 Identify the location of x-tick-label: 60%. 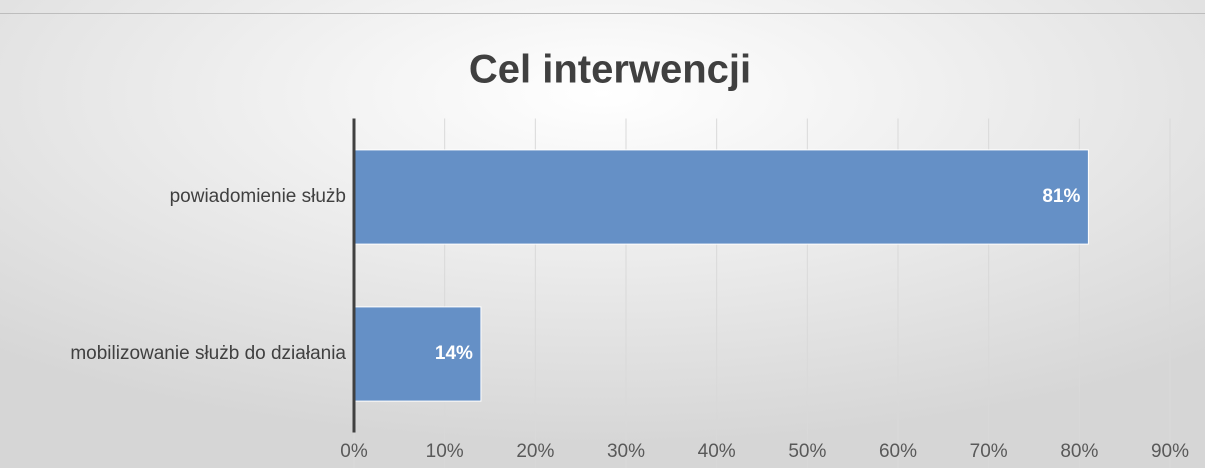
(898, 451).